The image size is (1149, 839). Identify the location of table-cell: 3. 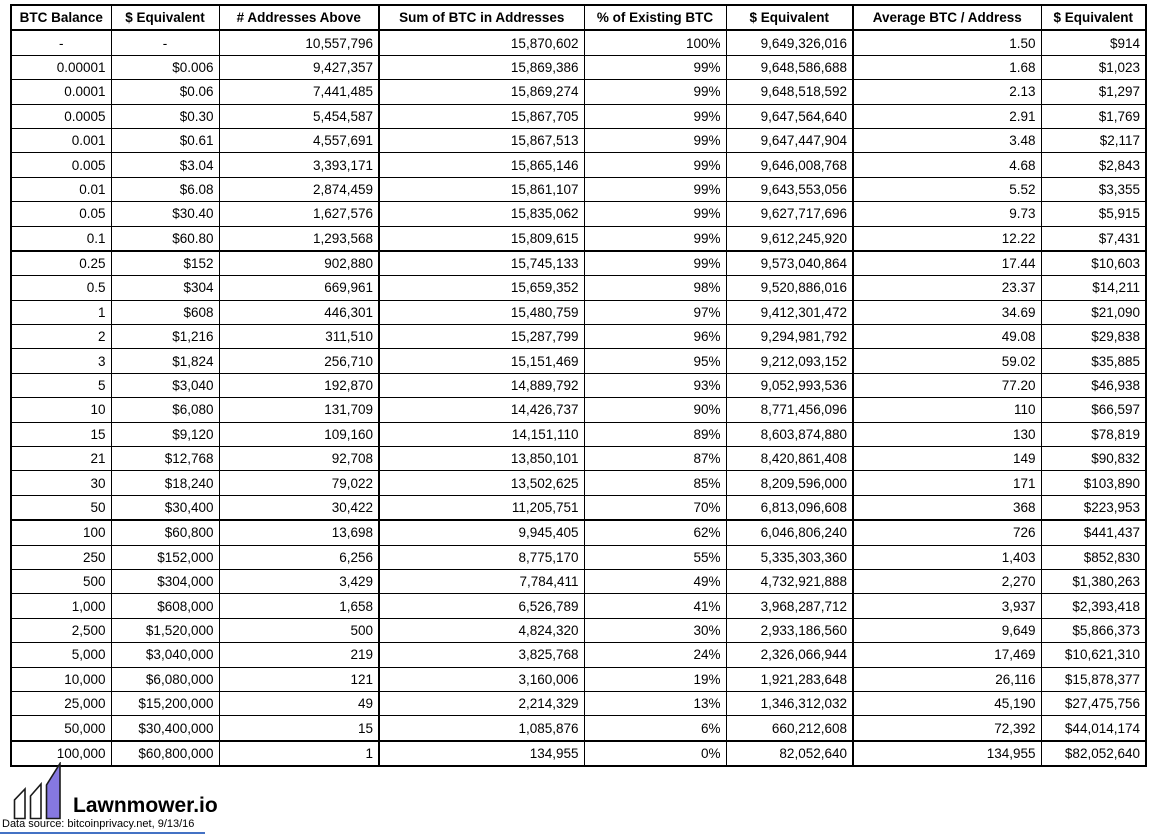
(61, 361).